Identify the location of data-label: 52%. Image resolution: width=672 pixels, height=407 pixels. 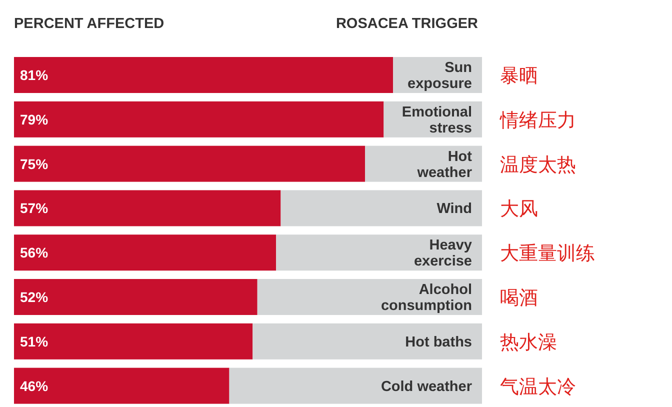
(34, 297).